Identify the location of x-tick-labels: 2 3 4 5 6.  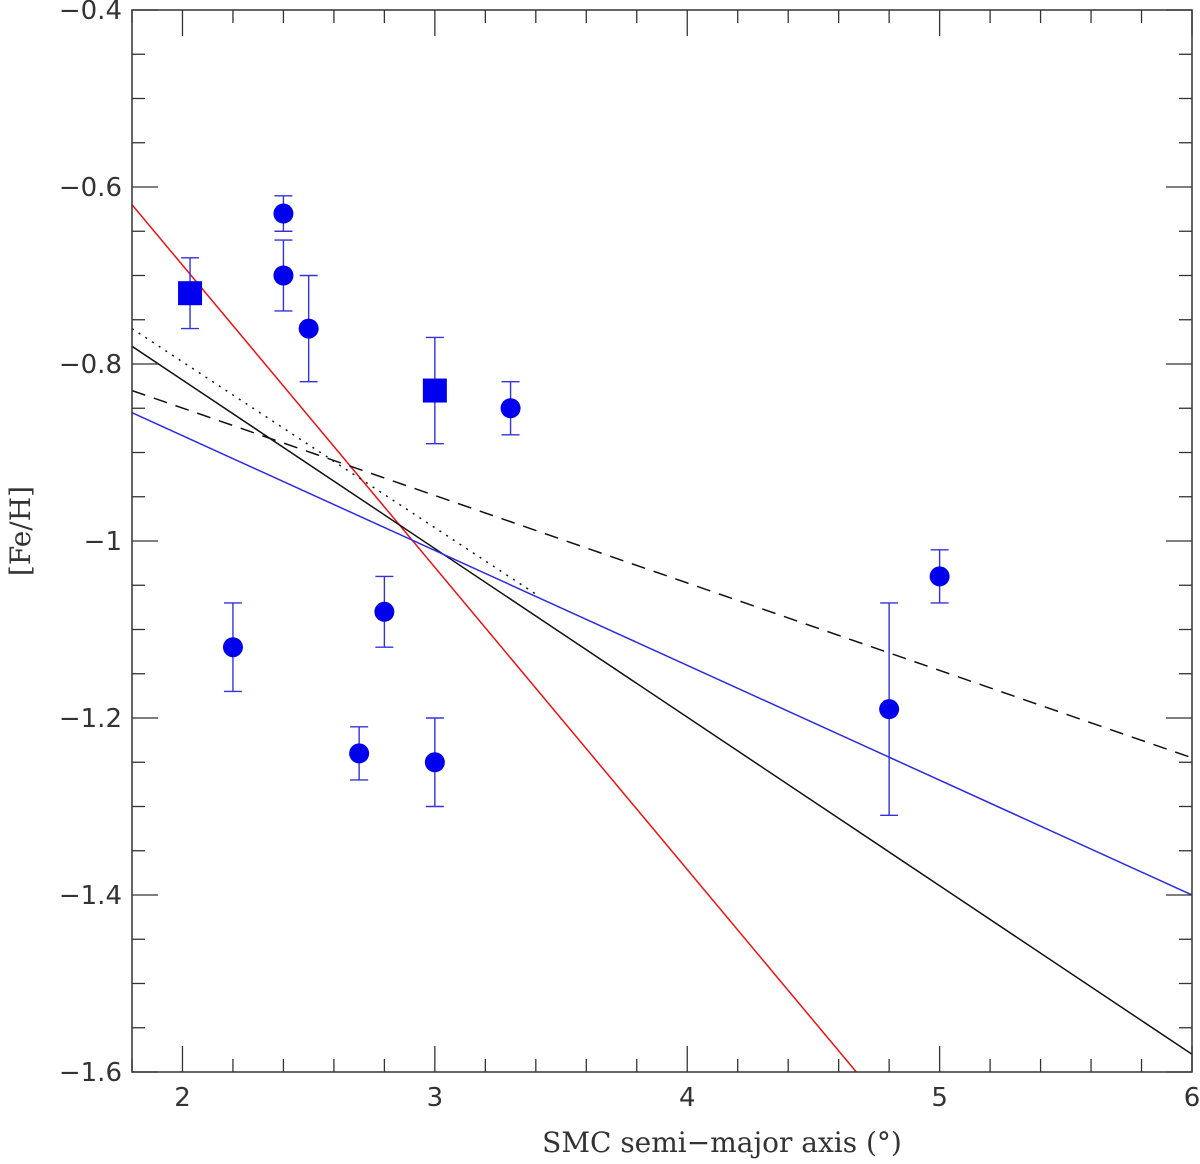
(687, 1098).